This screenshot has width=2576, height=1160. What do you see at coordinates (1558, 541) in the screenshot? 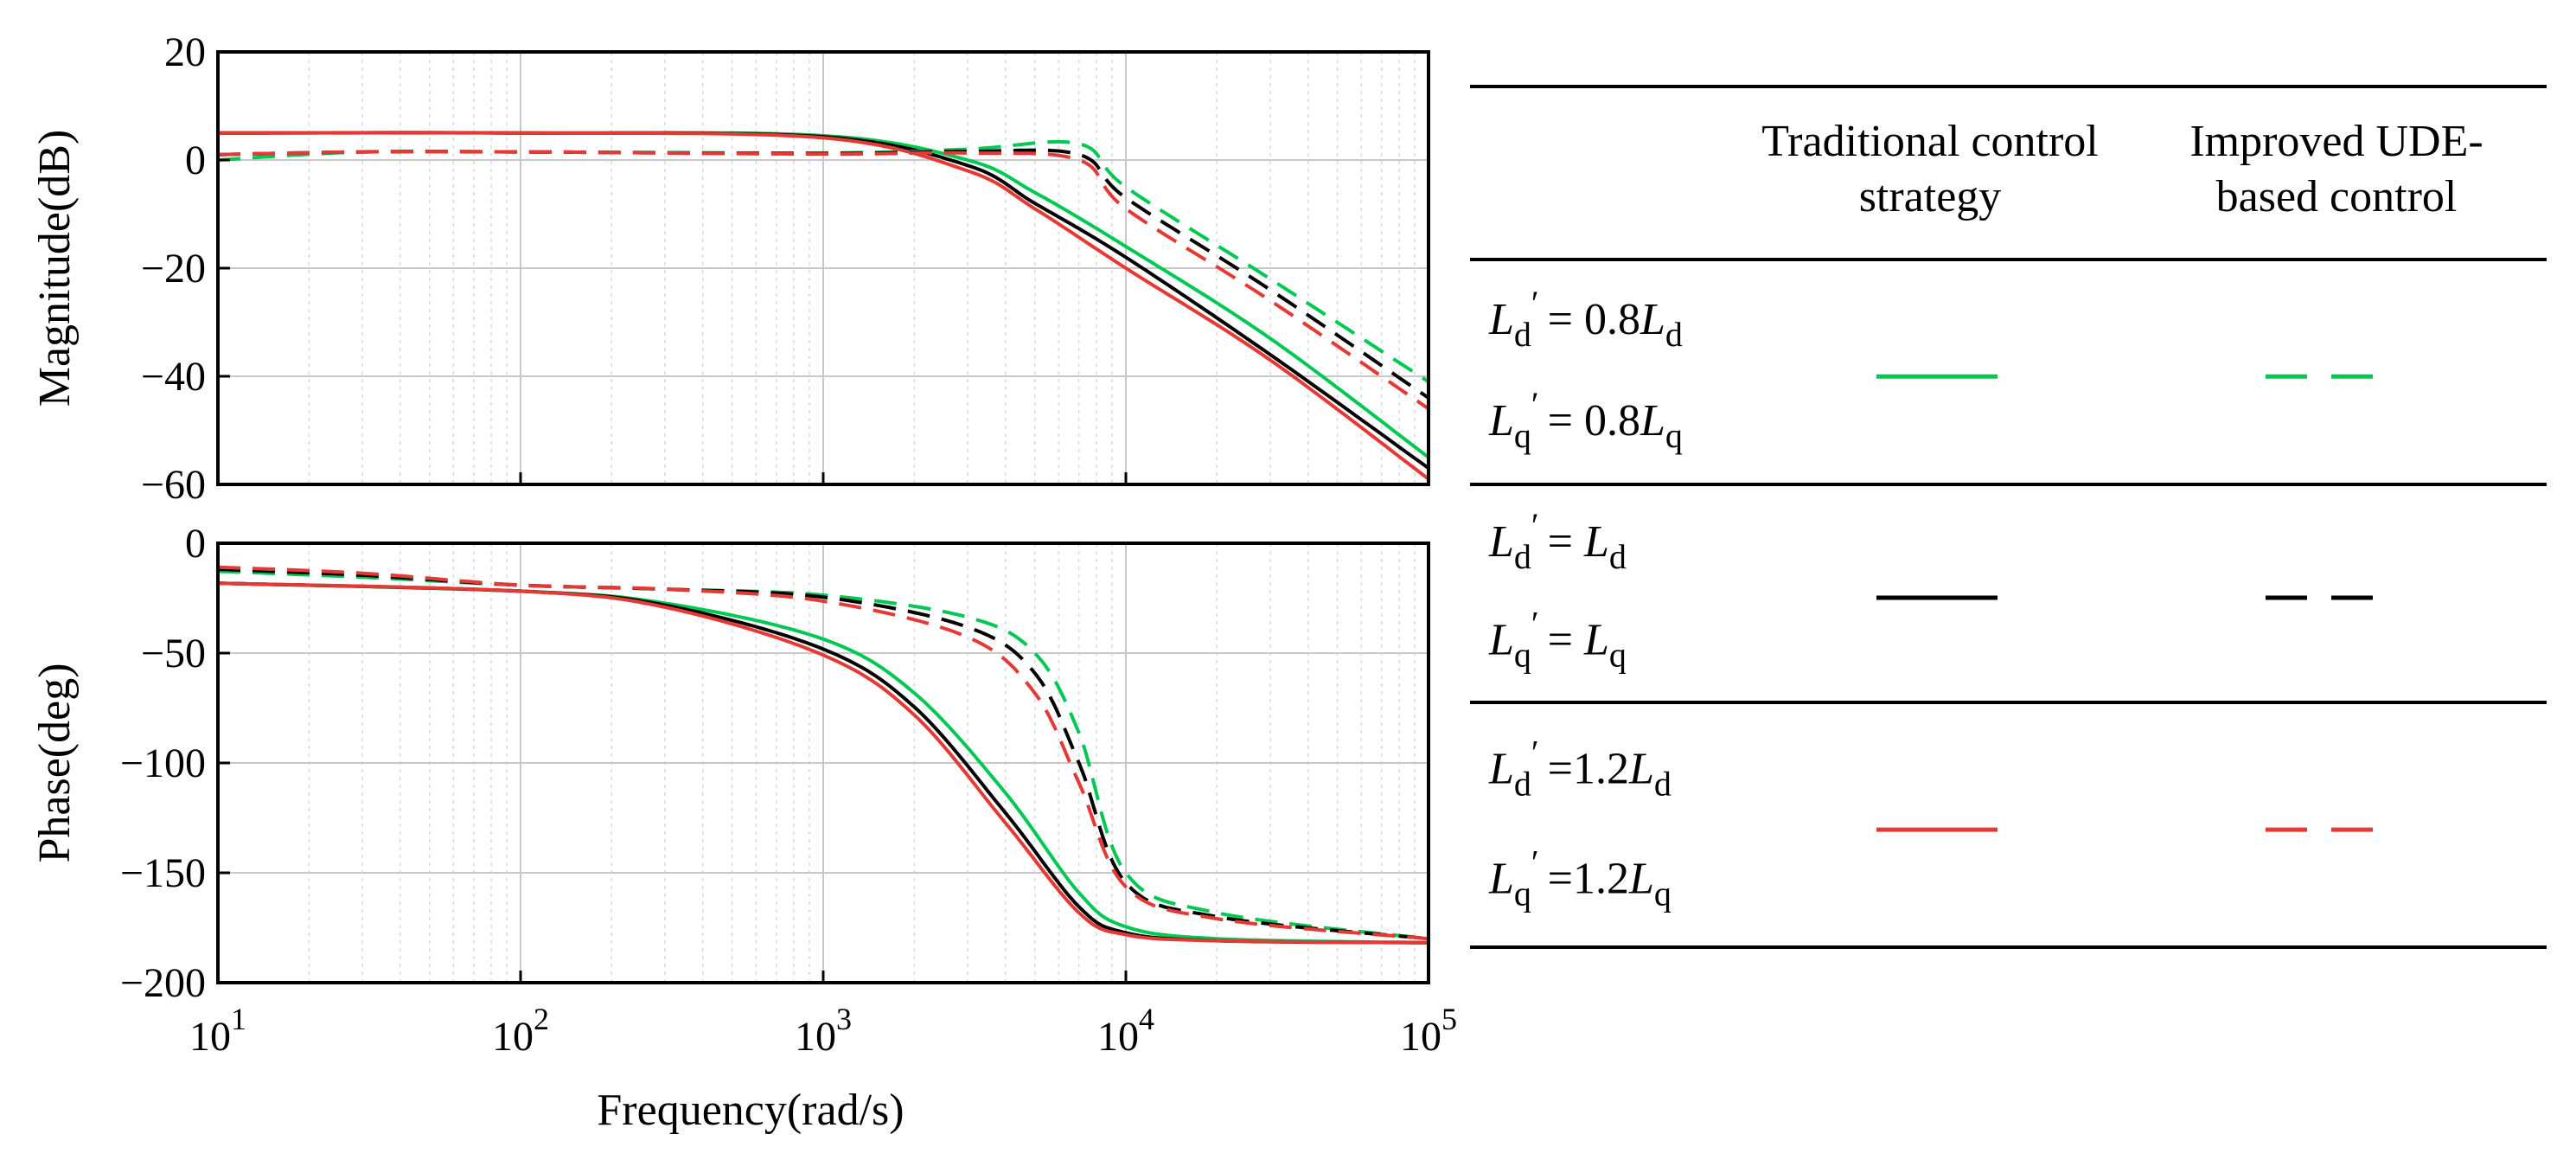
I see `legend-ld-equation: Ld′ = Ld` at bounding box center [1558, 541].